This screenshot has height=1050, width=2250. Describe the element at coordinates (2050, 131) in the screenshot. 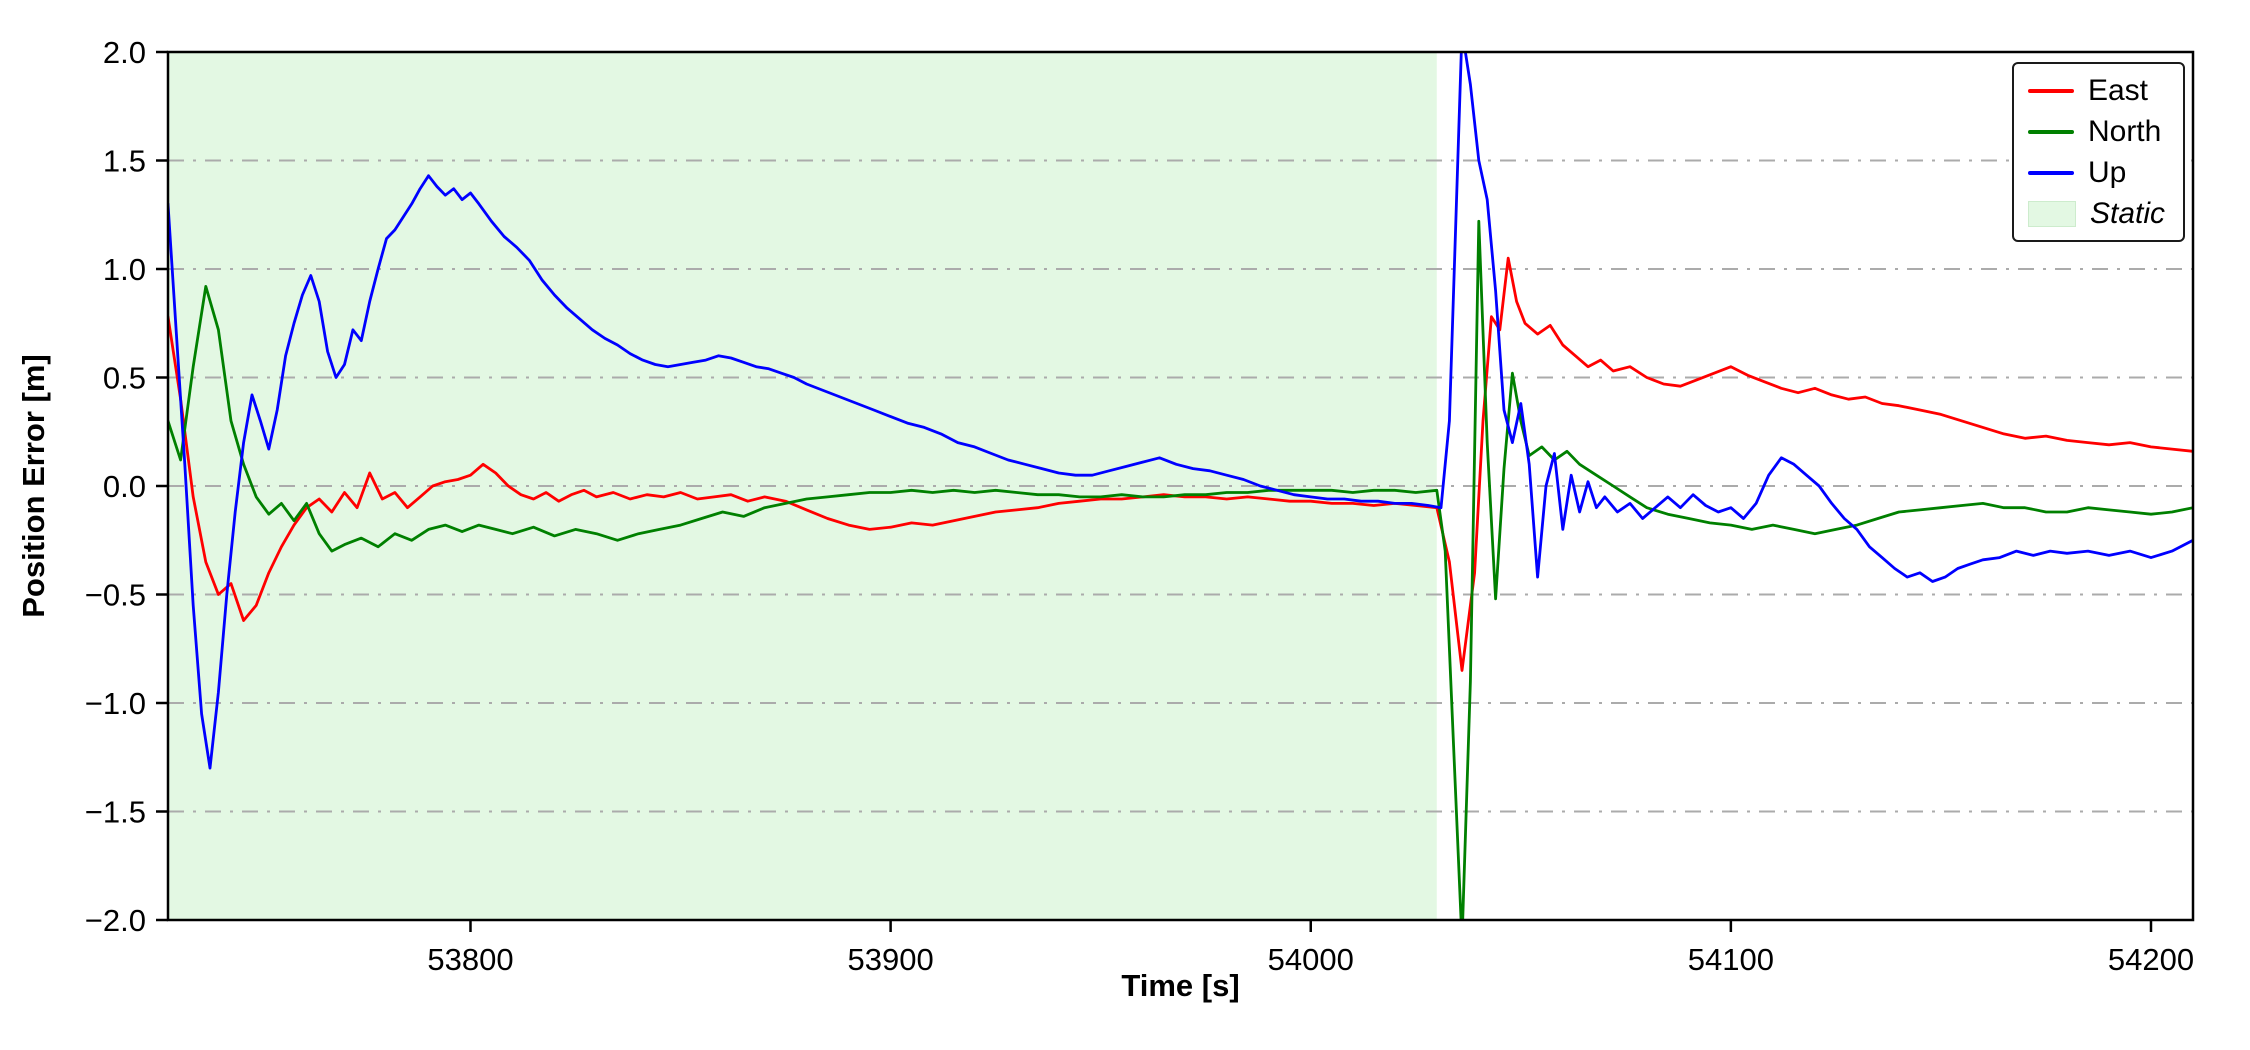

I see `north-line-swatch` at that location.